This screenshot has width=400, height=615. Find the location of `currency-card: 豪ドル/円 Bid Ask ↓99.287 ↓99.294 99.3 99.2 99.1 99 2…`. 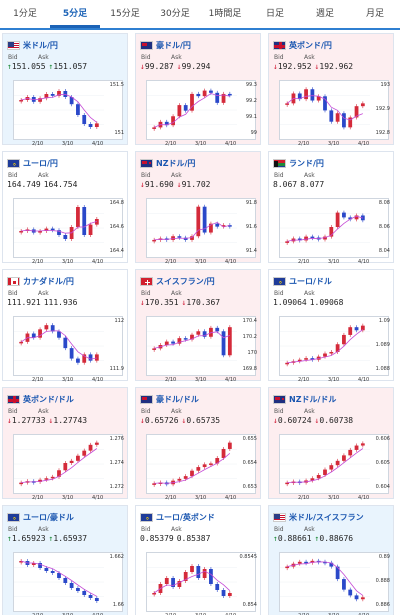

currency-card: 豪ドル/円 Bid Ask ↓99.287 ↓99.294 99.3 99.2 99.1 99 2… is located at coordinates (198, 90).